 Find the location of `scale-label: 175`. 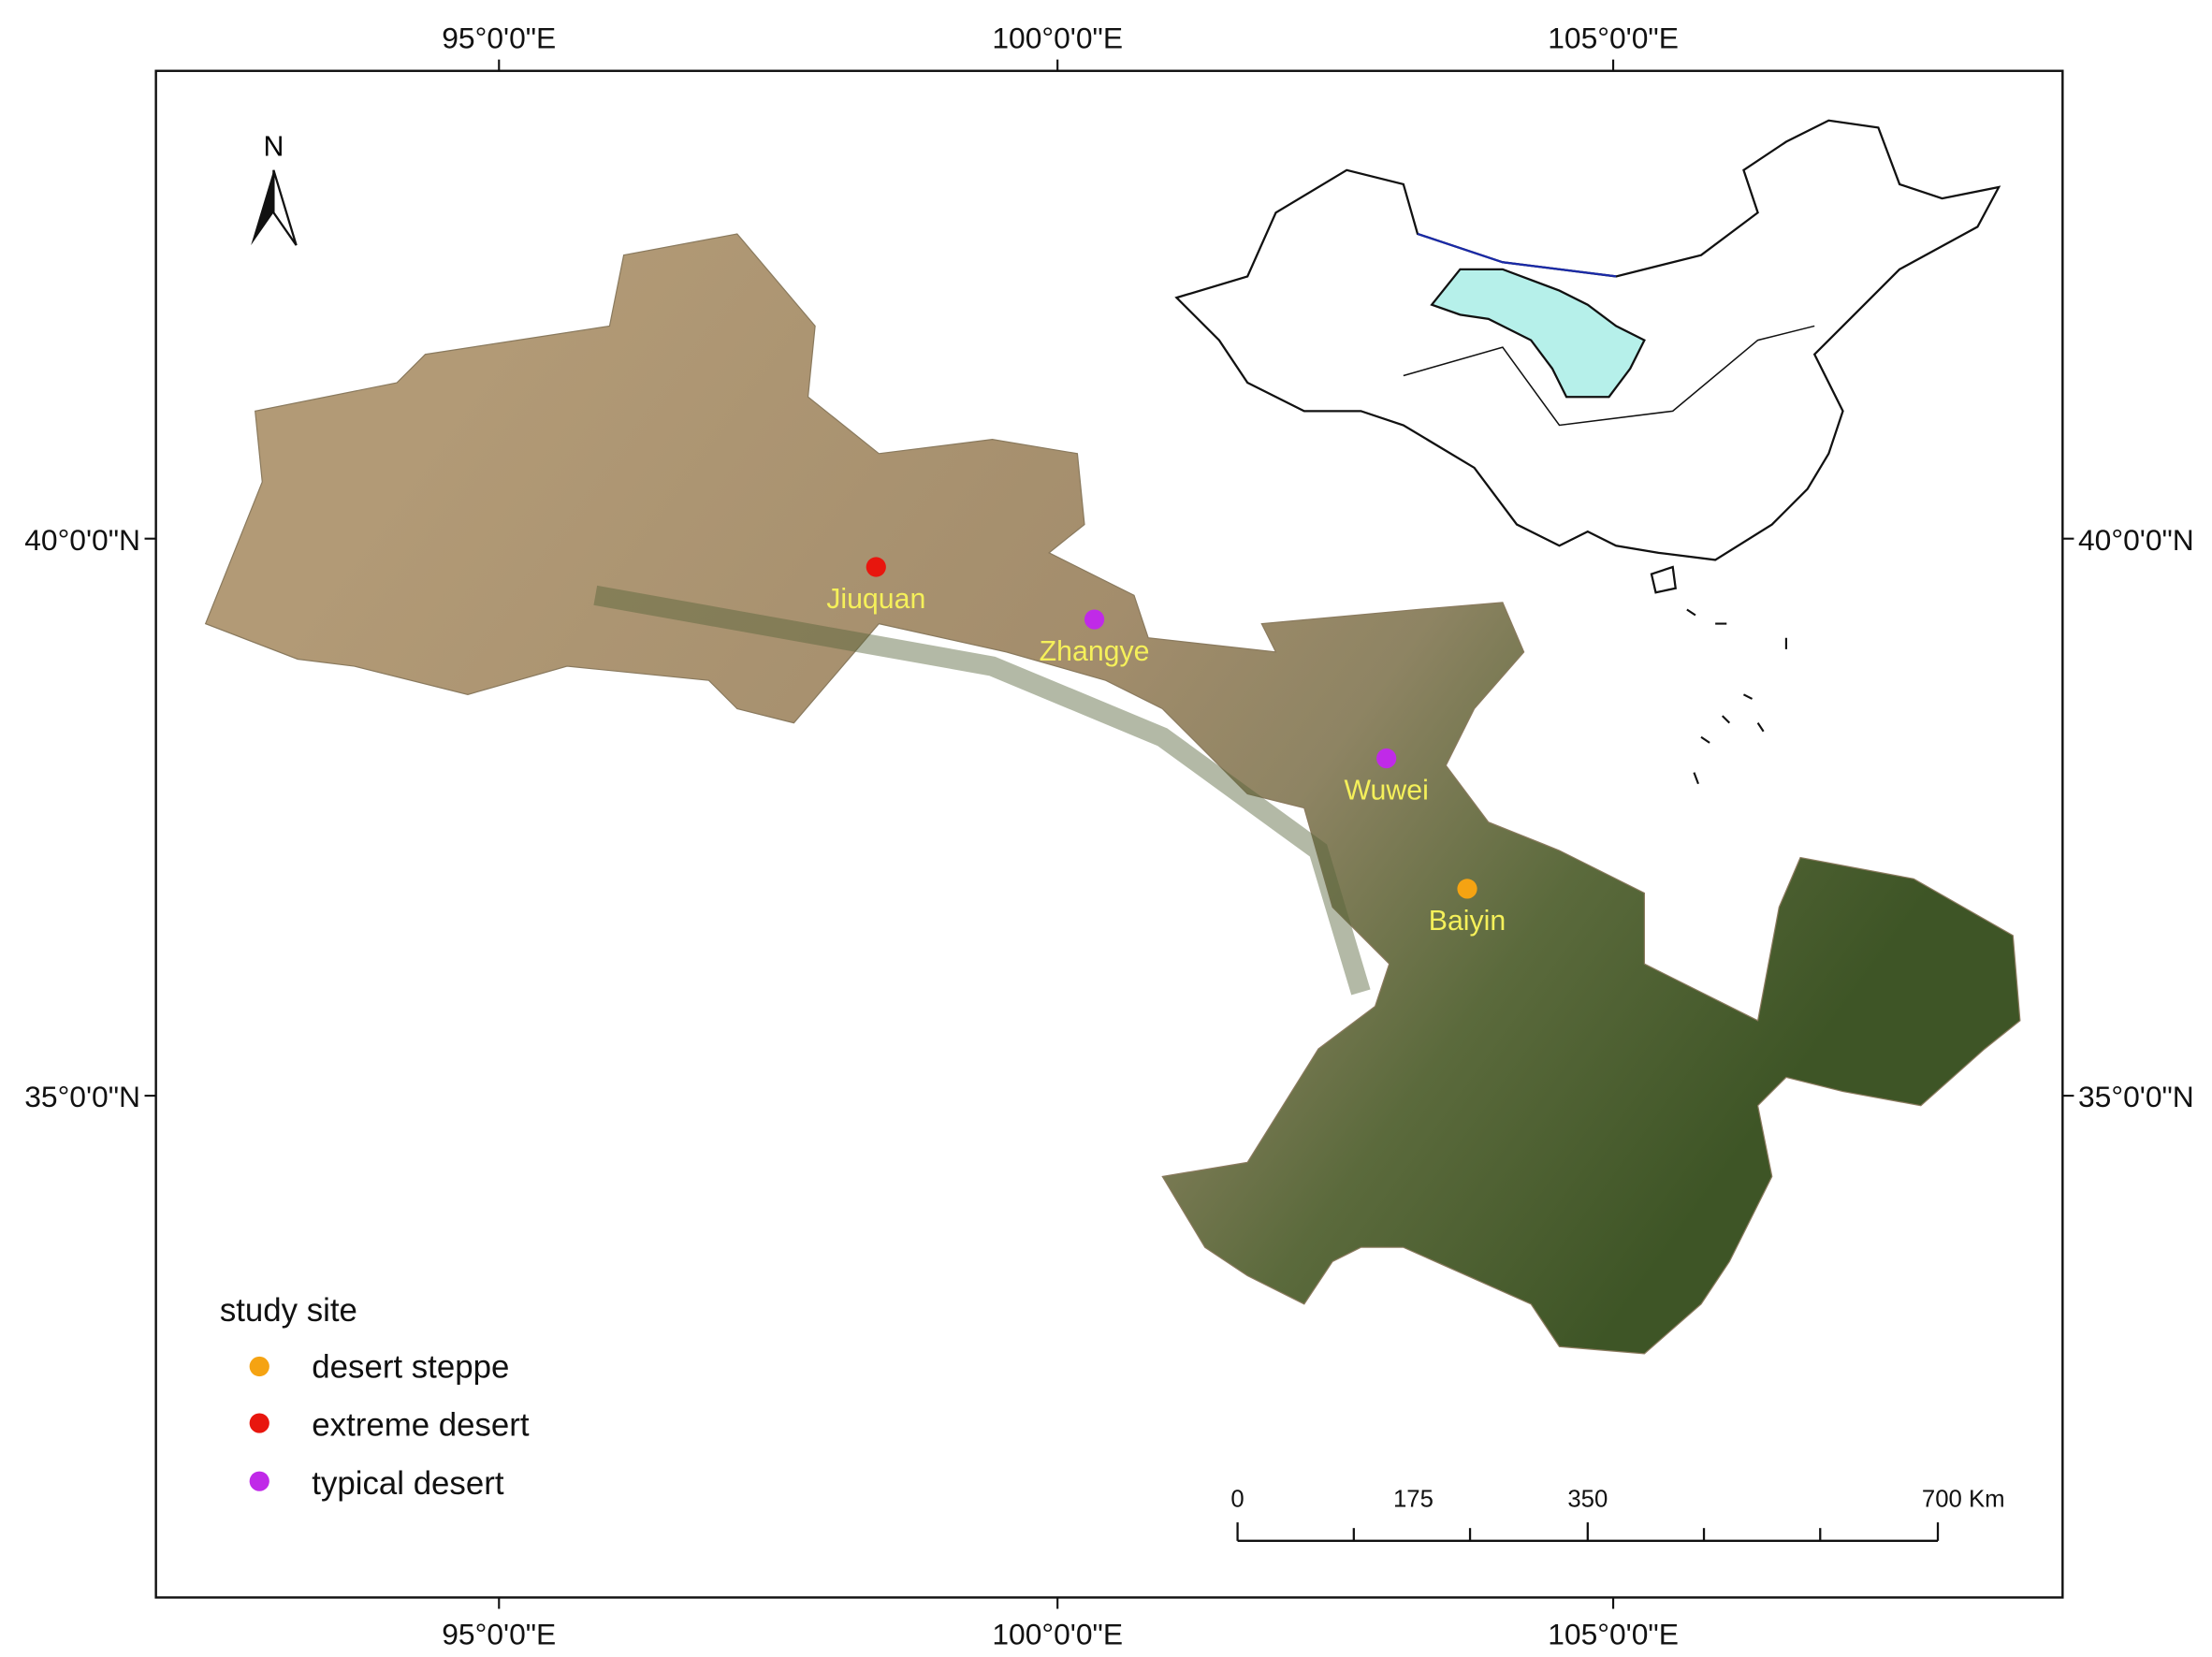

scale-label: 175 is located at coordinates (1413, 1499).